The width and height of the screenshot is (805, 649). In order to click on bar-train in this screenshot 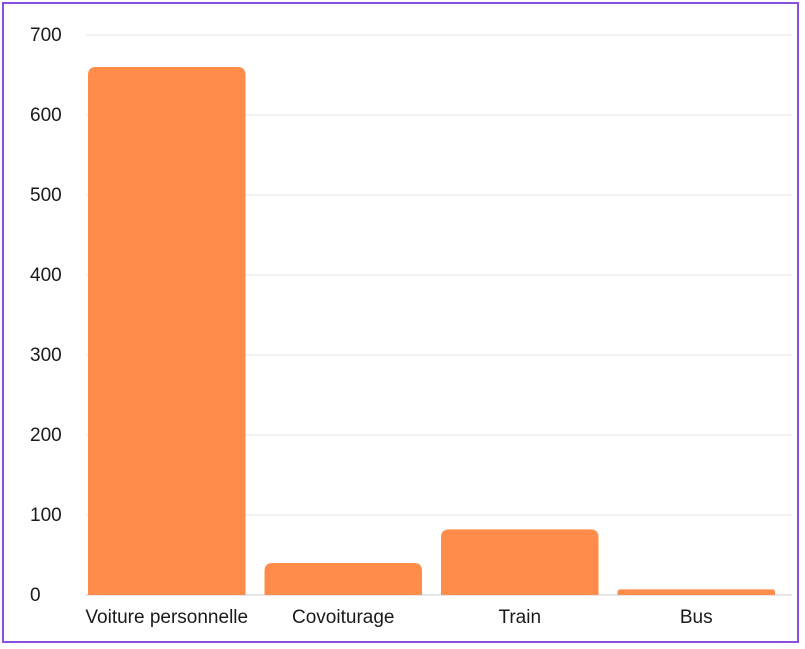, I will do `click(520, 562)`.